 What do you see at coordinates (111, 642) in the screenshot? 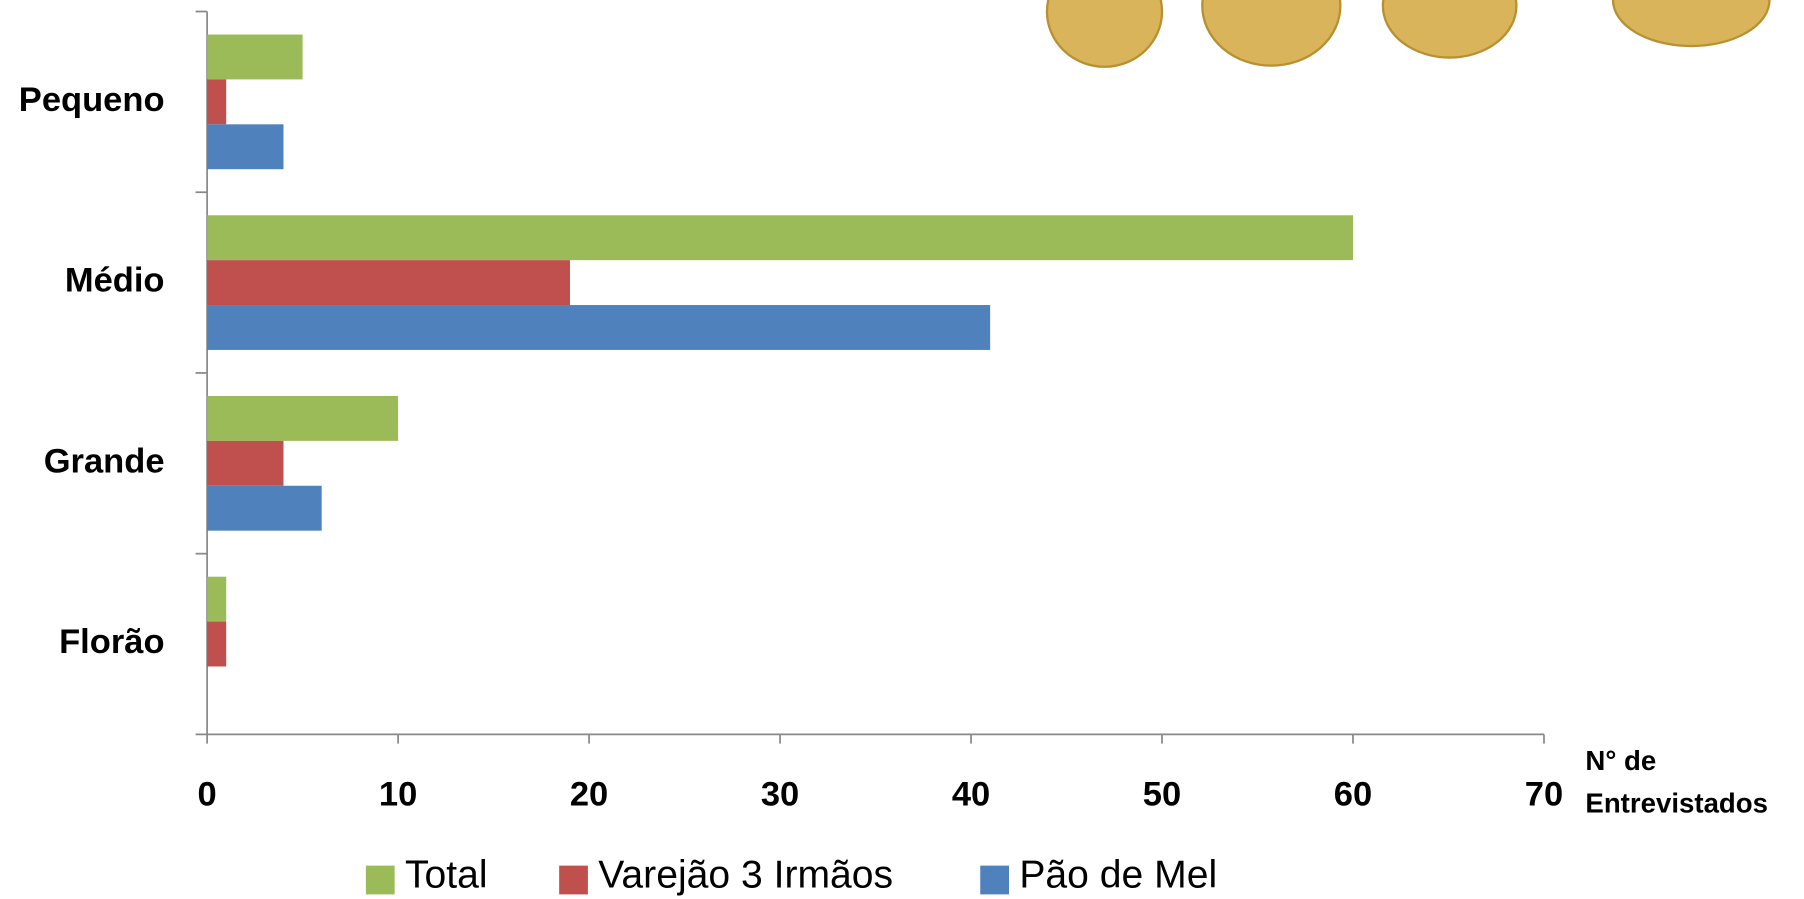
I see `y-tick-label: Florão` at bounding box center [111, 642].